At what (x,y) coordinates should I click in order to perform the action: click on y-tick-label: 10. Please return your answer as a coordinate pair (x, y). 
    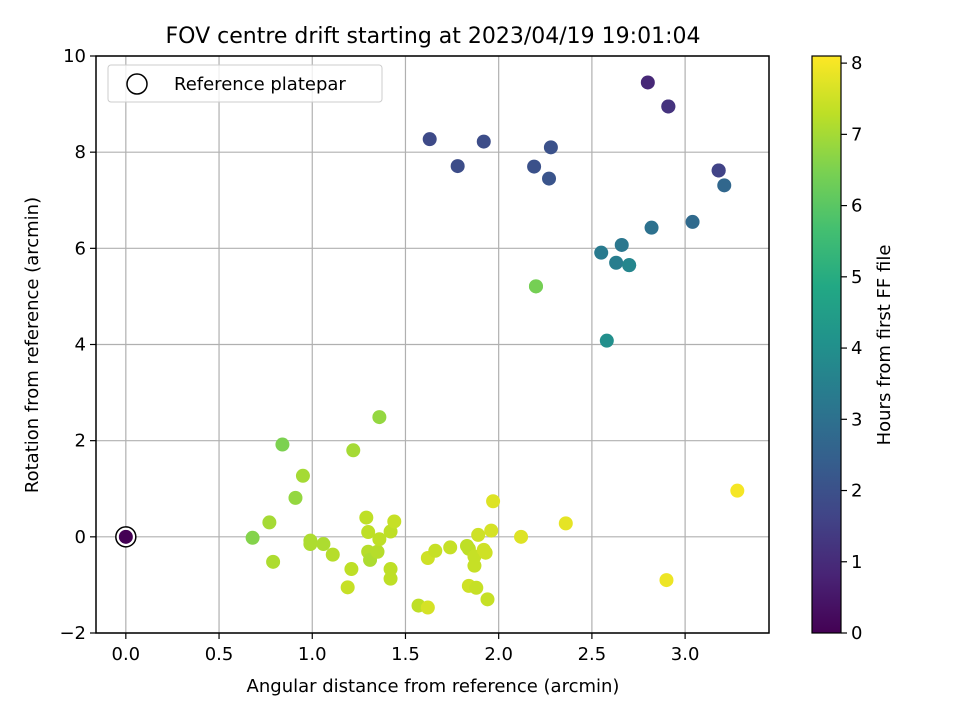
    Looking at the image, I should click on (74, 56).